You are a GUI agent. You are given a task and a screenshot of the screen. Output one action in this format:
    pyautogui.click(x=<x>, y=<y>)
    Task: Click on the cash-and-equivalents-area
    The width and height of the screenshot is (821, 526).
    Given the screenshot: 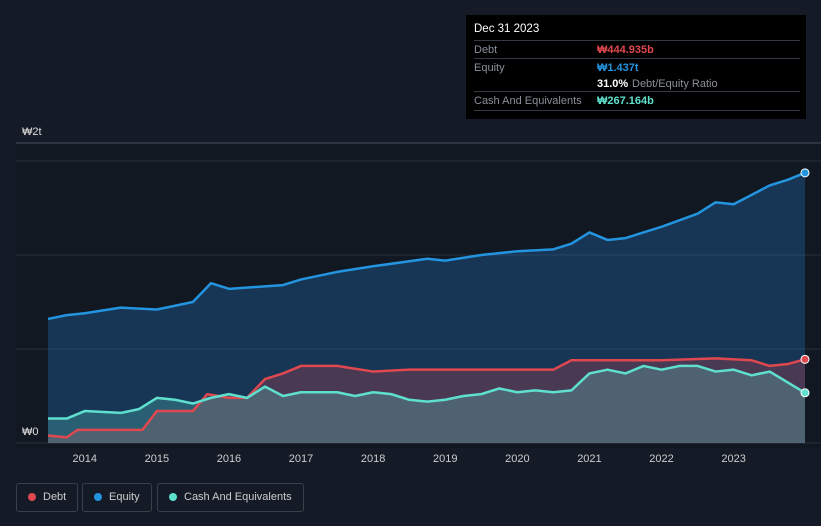 What is the action you would take?
    pyautogui.click(x=426, y=404)
    